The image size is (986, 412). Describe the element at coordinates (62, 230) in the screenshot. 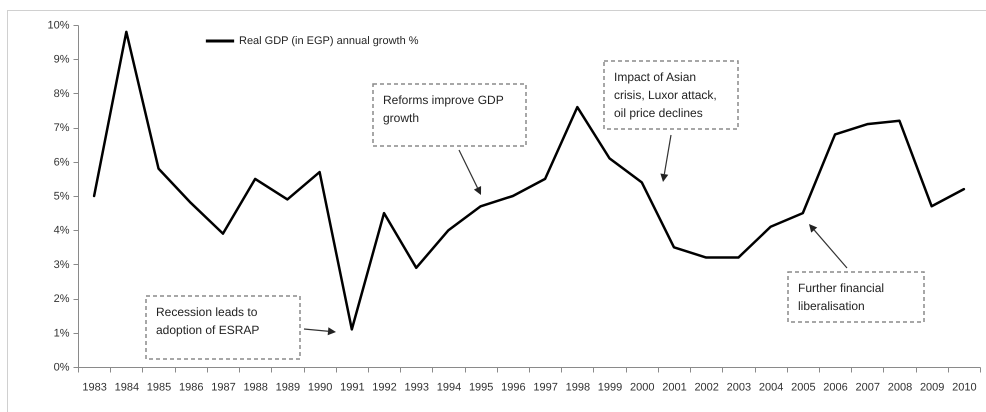

I see `y-tick-label: 4%` at that location.